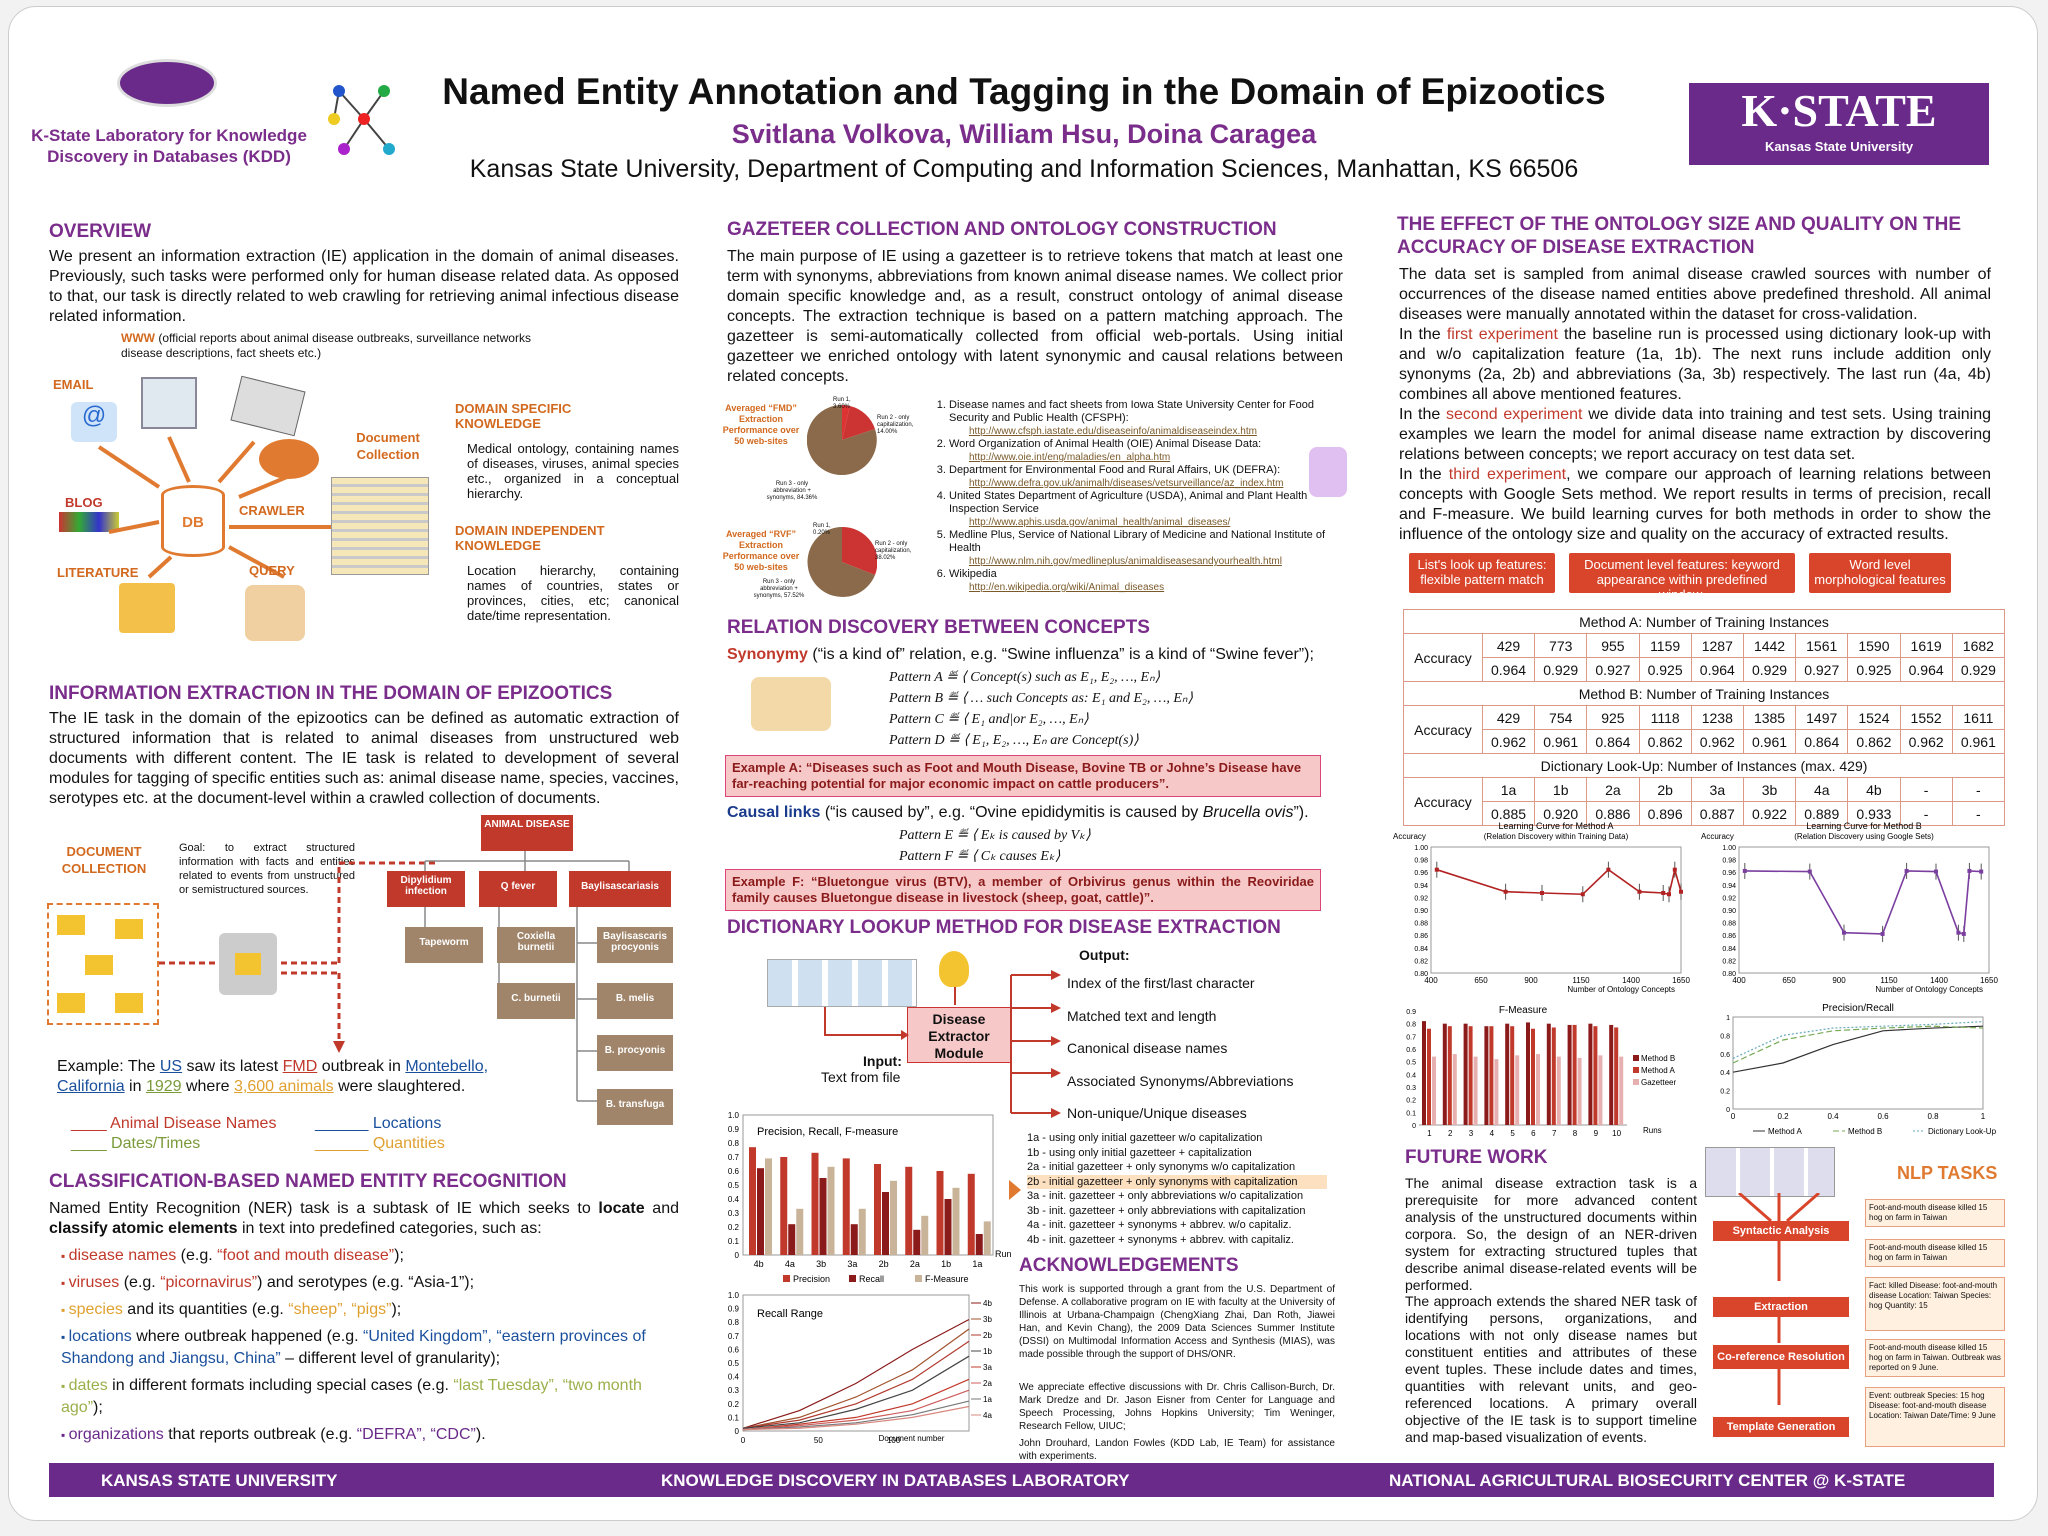  What do you see at coordinates (1508, 645) in the screenshot?
I see `method-a-cell: 429` at bounding box center [1508, 645].